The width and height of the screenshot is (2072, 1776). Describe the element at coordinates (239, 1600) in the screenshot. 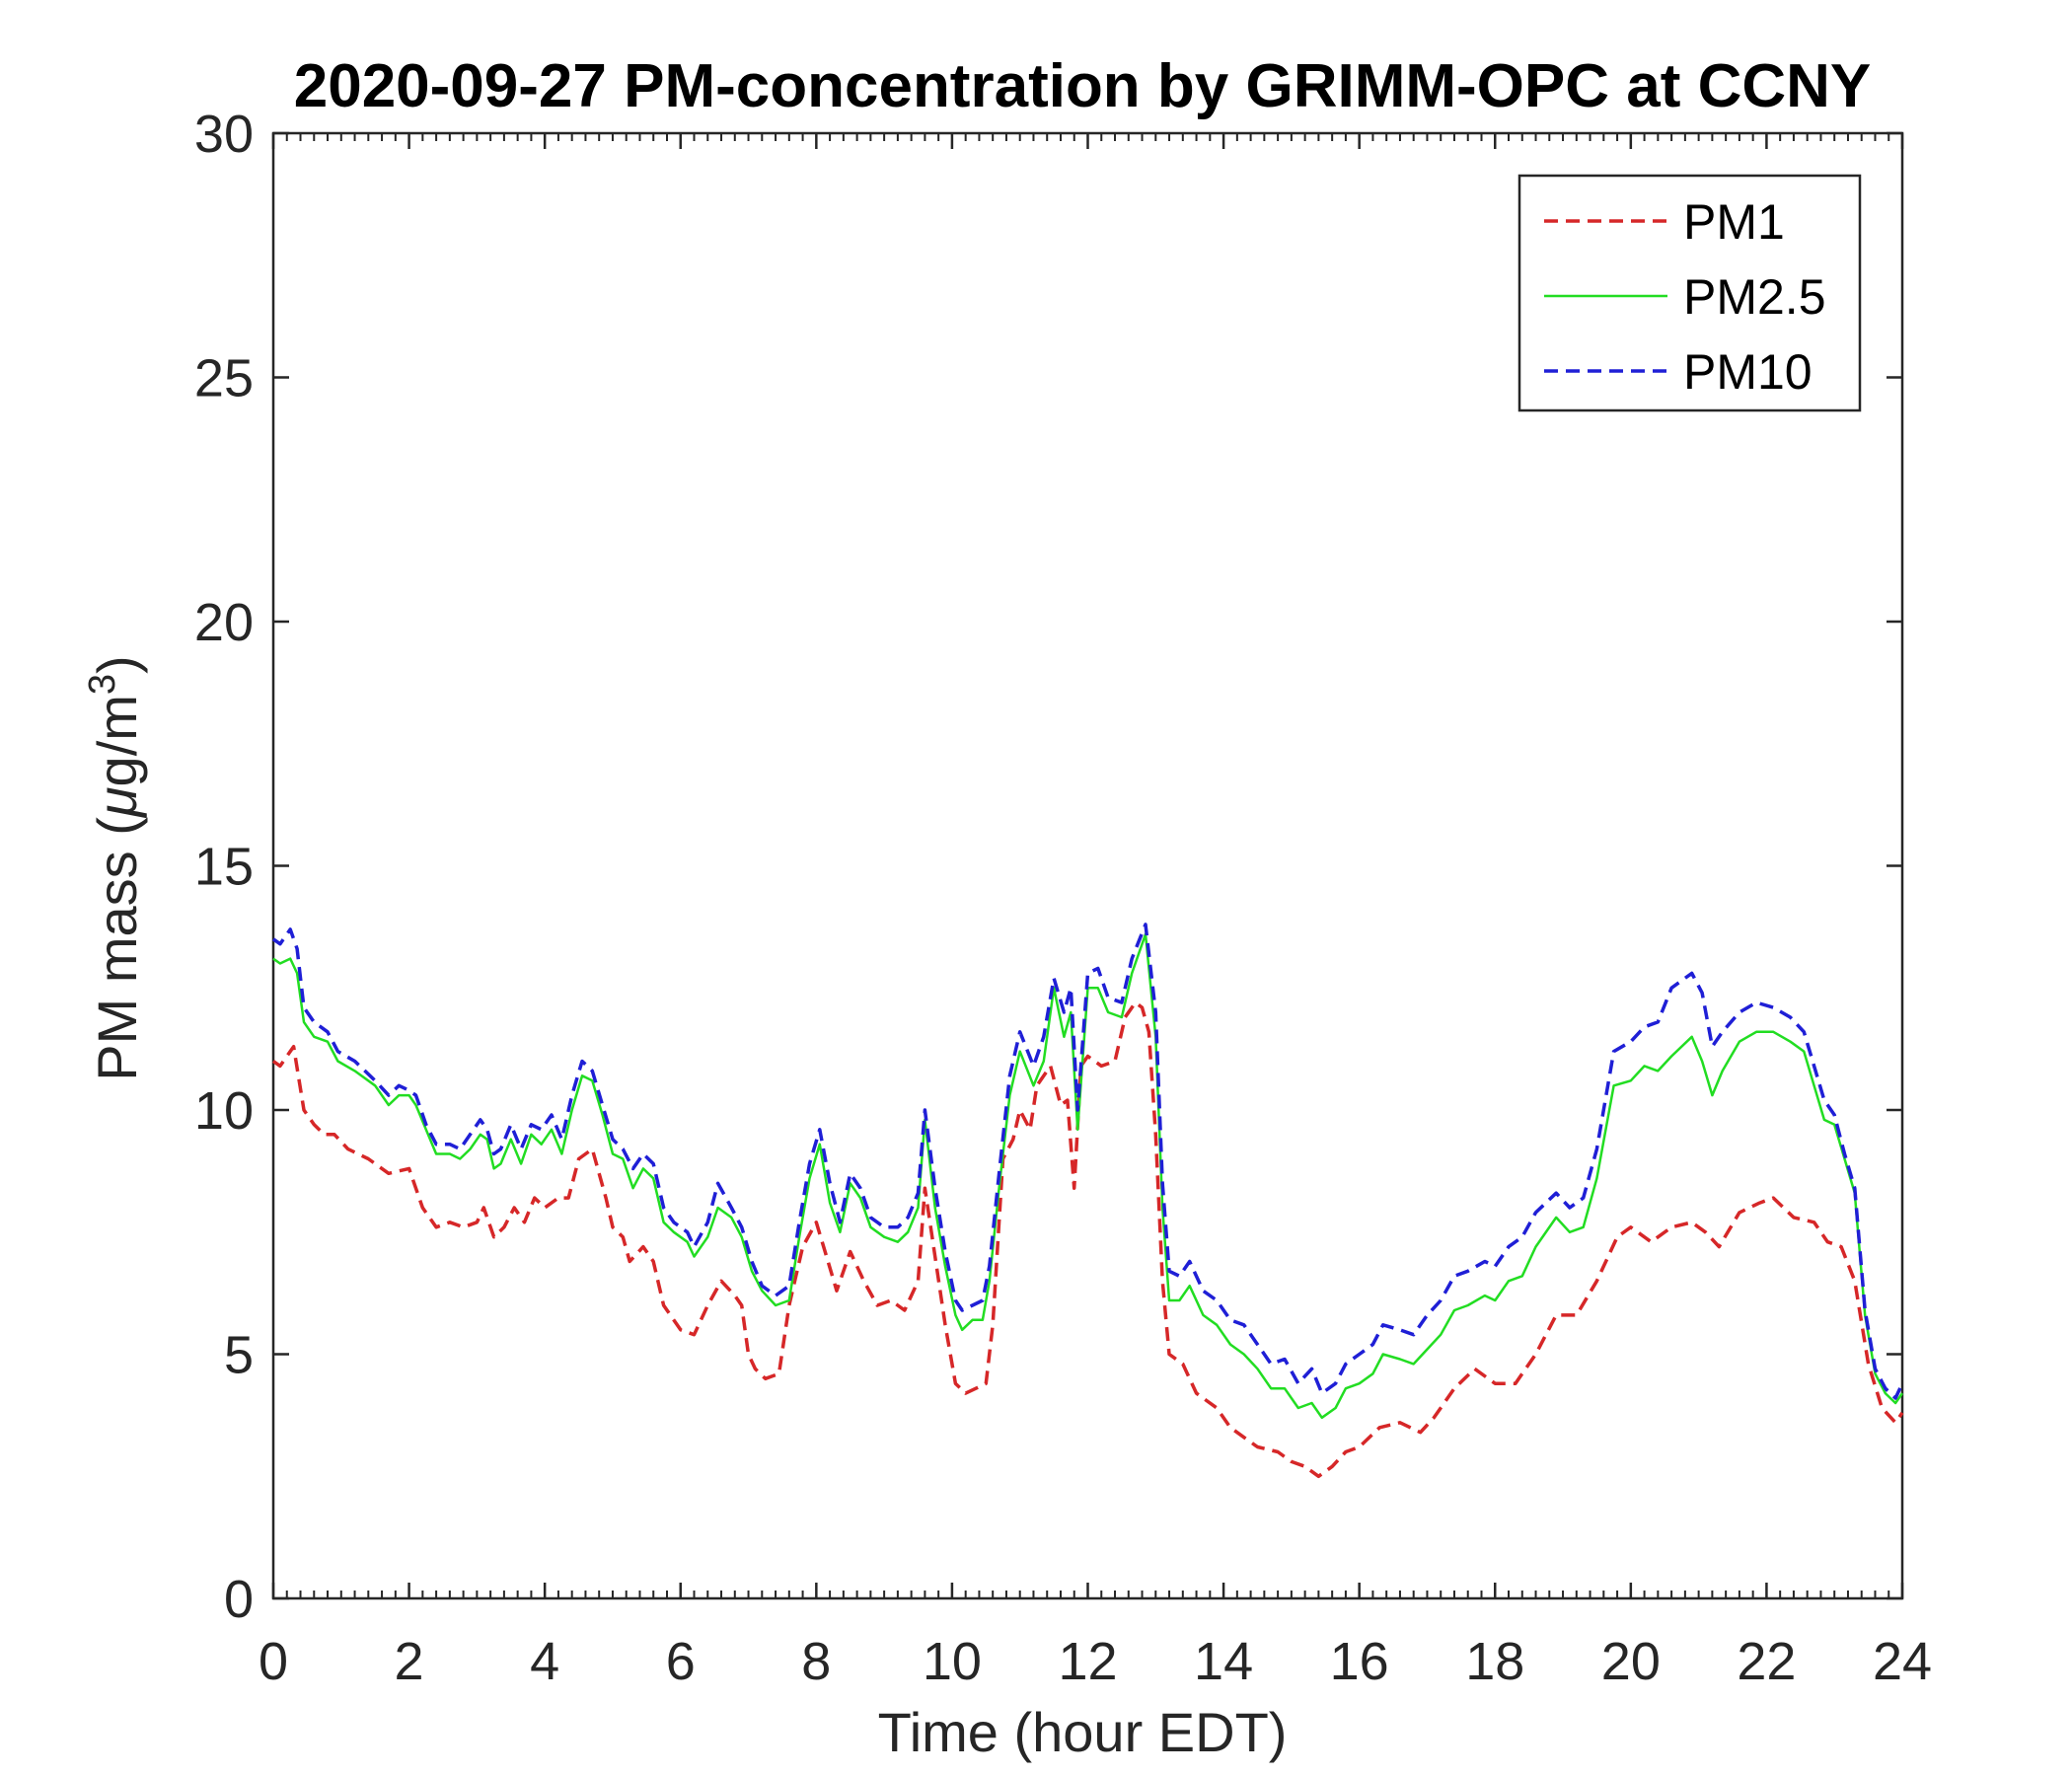

I see `y-tick-label: 0` at that location.